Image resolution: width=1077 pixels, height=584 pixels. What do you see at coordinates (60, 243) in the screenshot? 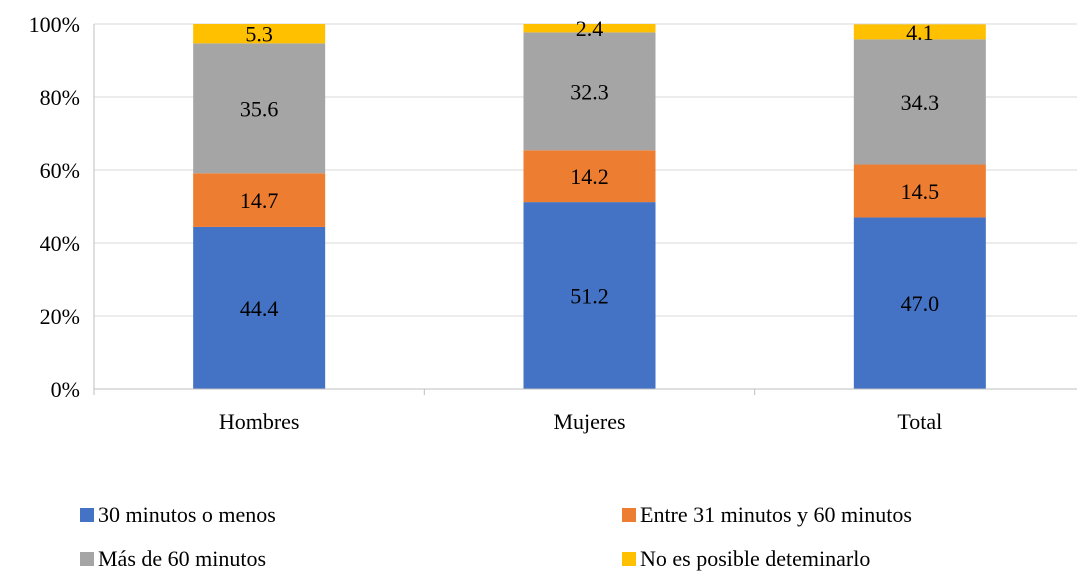
I see `y-tick-label: 40%` at bounding box center [60, 243].